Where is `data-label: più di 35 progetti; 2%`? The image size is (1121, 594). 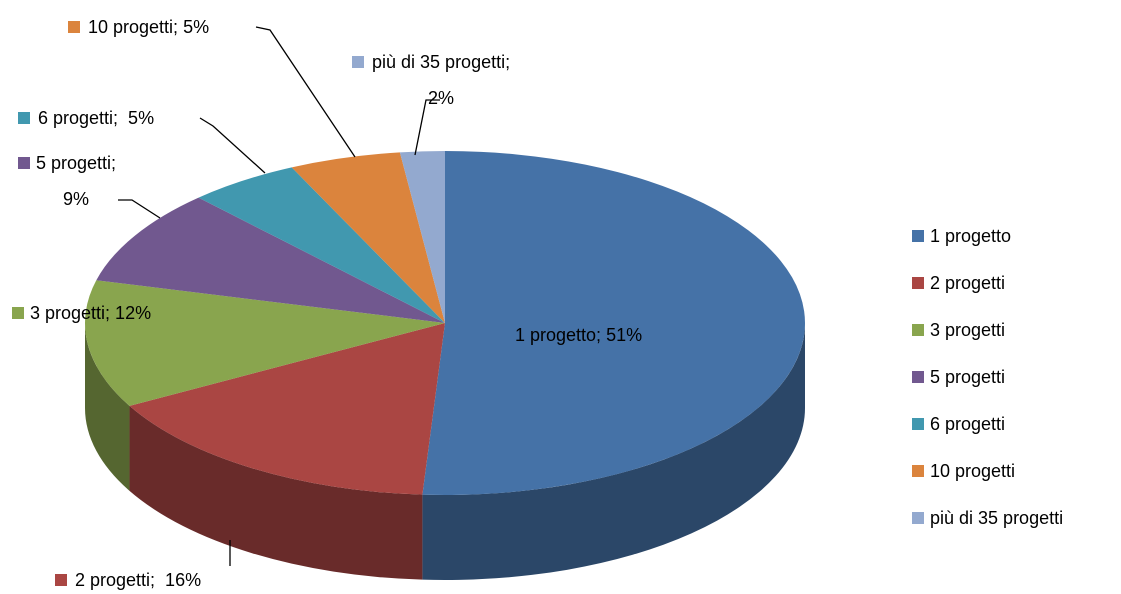 data-label: più di 35 progetti; 2% is located at coordinates (441, 80).